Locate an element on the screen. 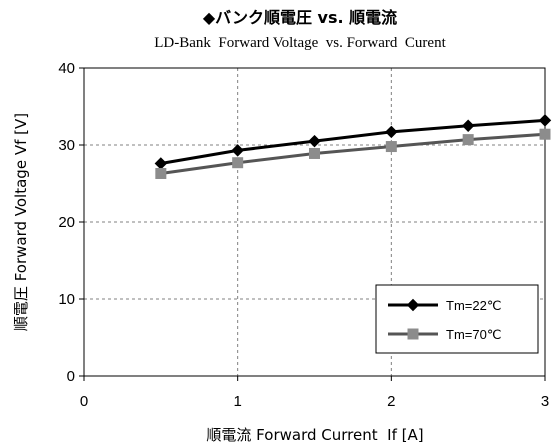  x-tick-label: 3 is located at coordinates (545, 401).